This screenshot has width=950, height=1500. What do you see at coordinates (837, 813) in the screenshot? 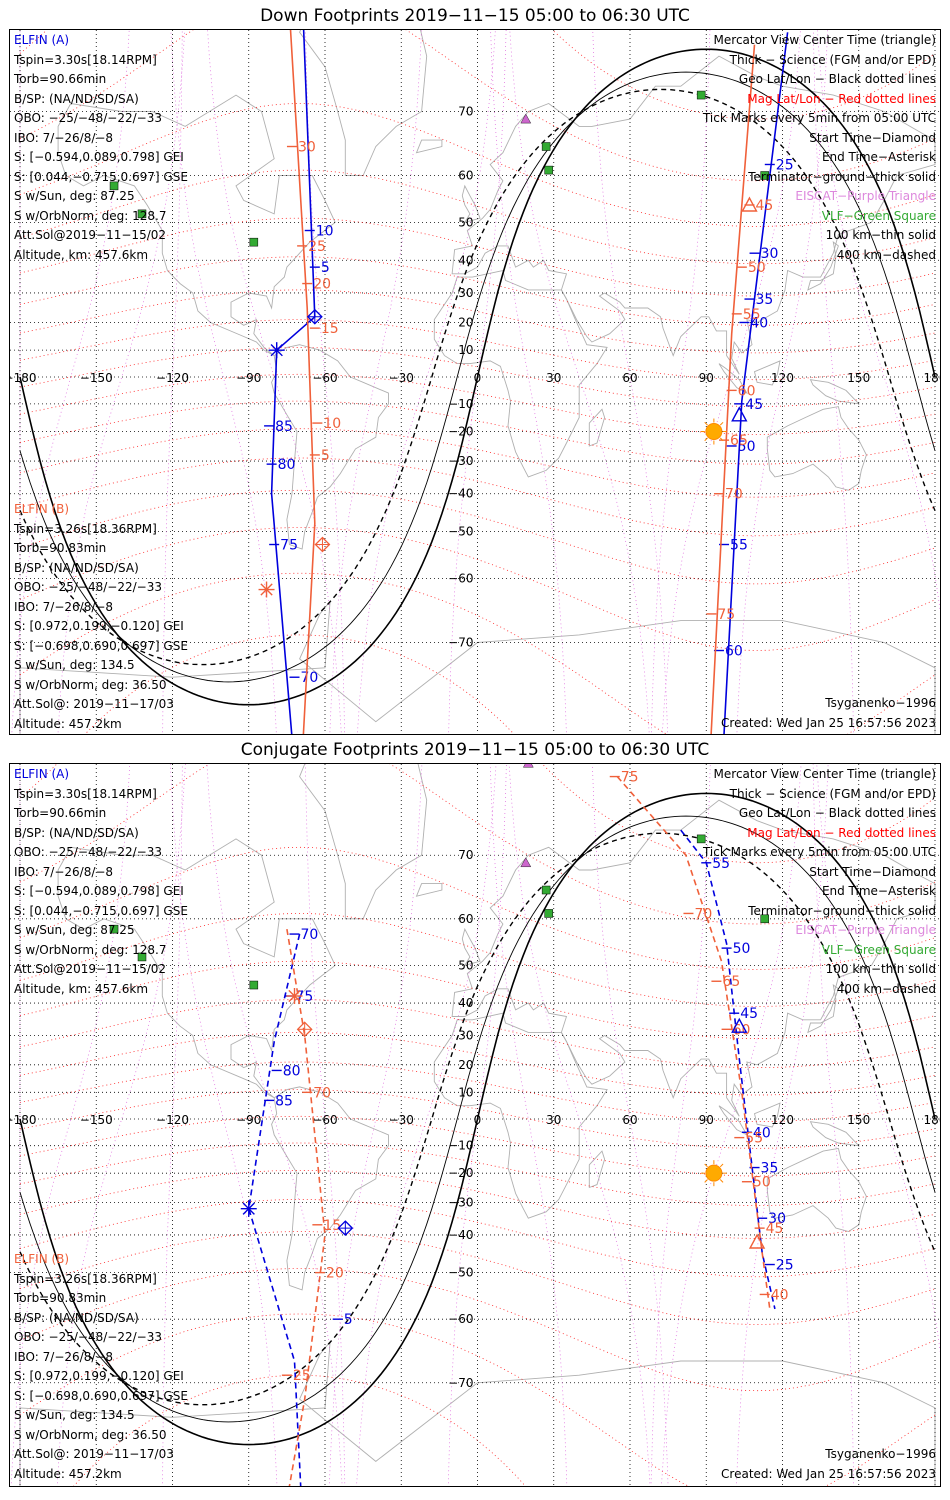
I see `legend-item: Geo Lat/Lon − Black dotted lines` at bounding box center [837, 813].